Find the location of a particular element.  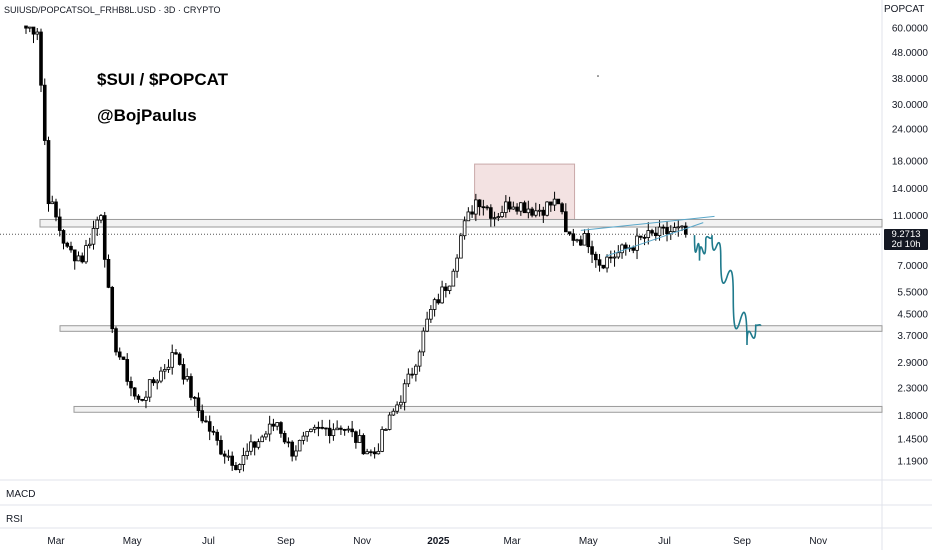

price-axis-tick: 4.5000 is located at coordinates (912, 315).